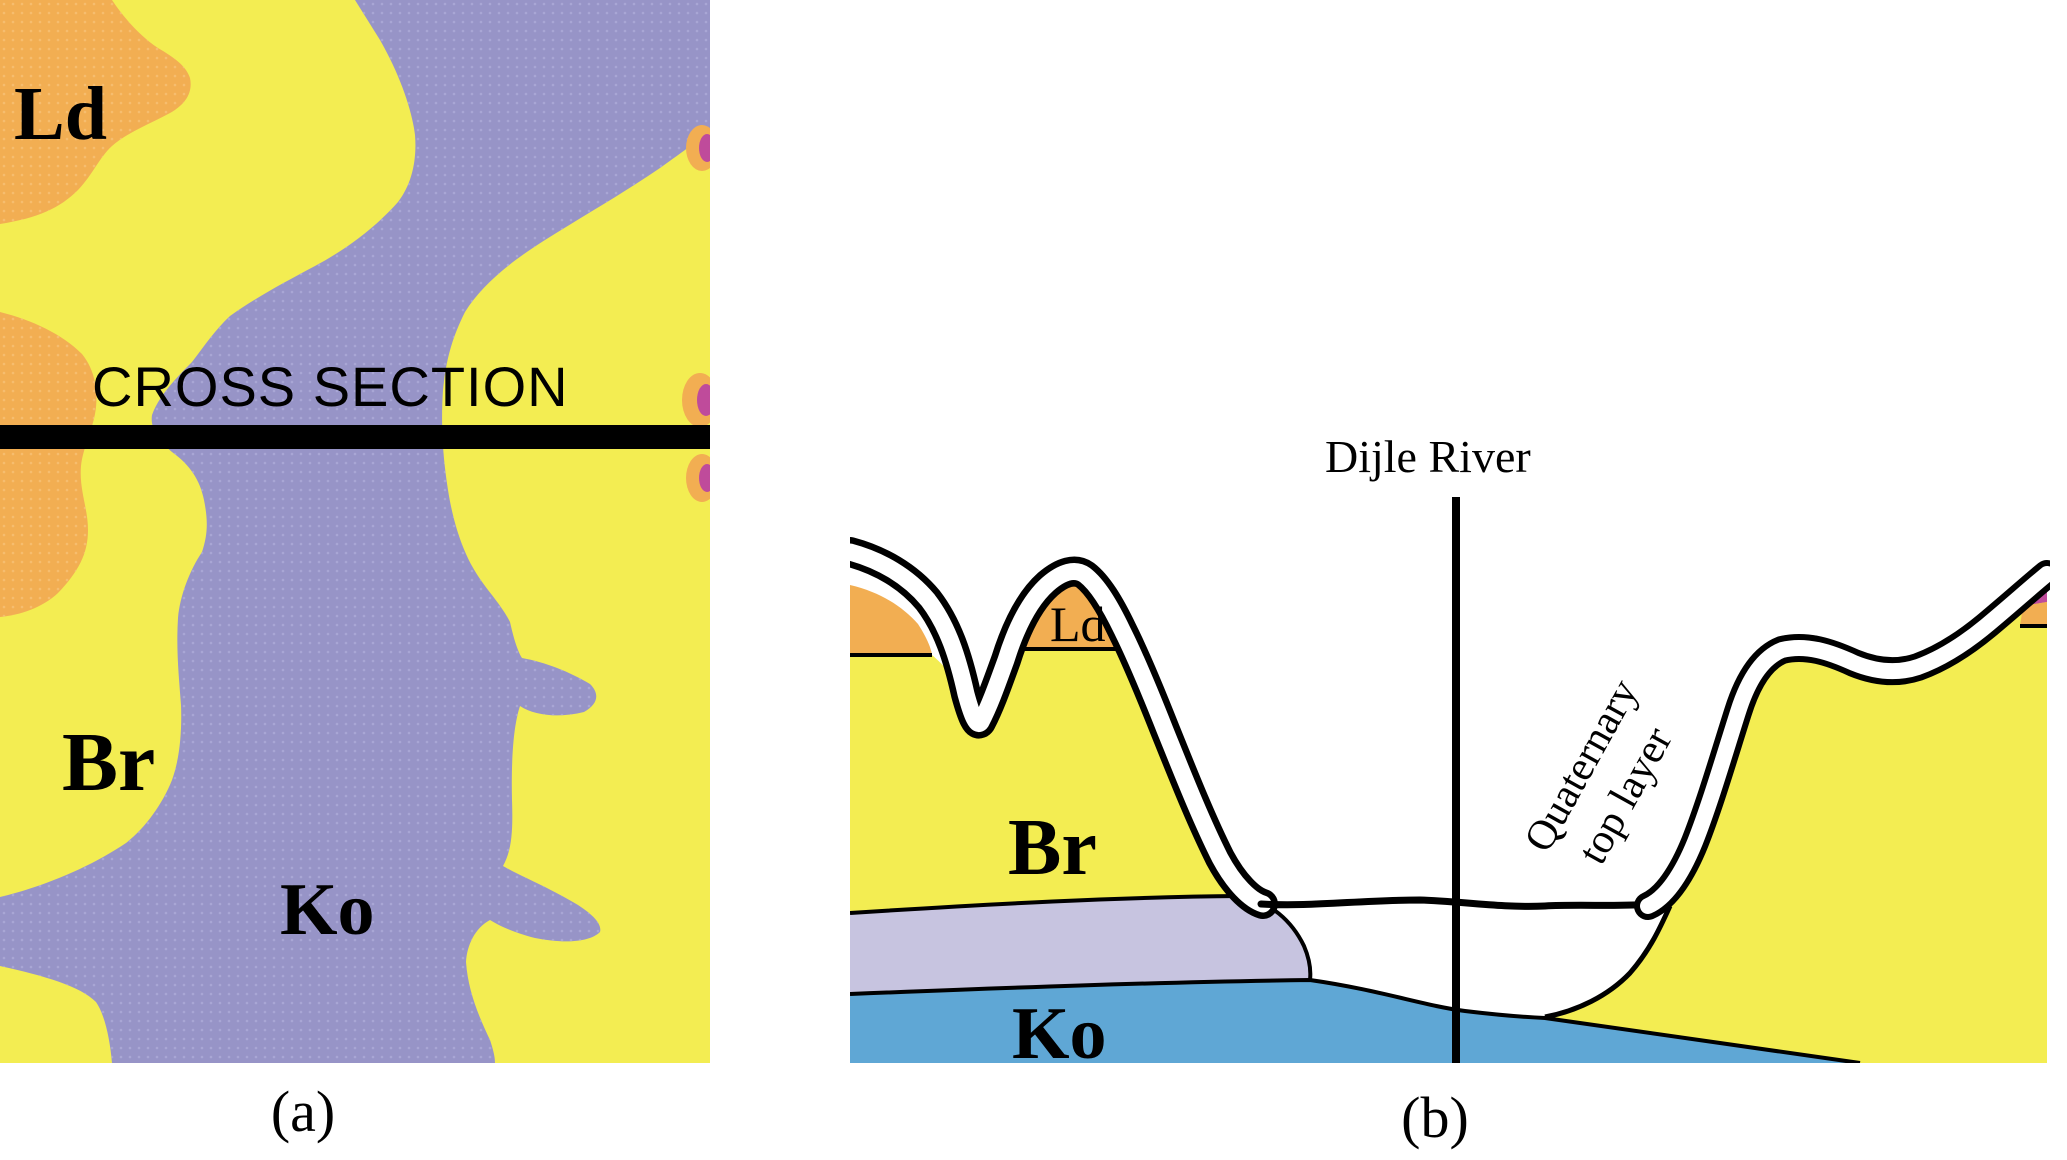 This screenshot has width=2067, height=1160. What do you see at coordinates (95, 308) in the screenshot?
I see `map-region-ld-texture` at bounding box center [95, 308].